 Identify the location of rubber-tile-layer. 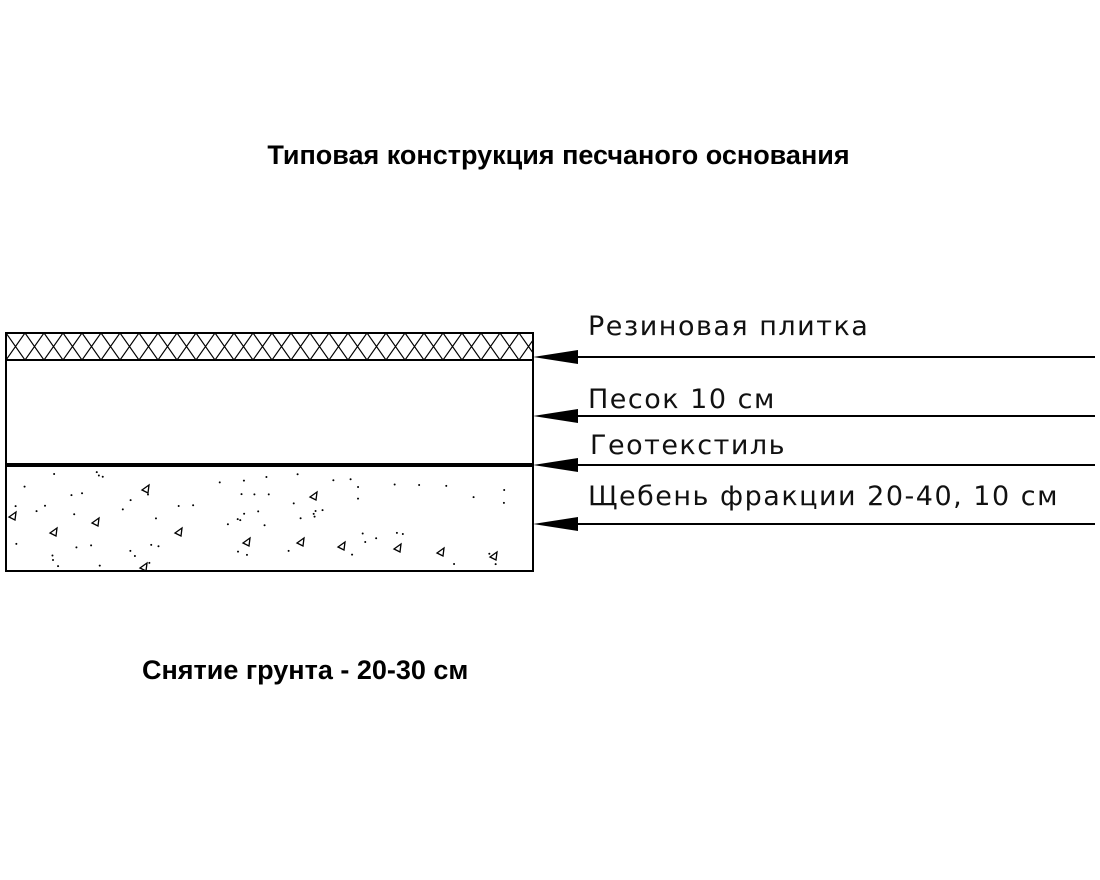
(269, 346).